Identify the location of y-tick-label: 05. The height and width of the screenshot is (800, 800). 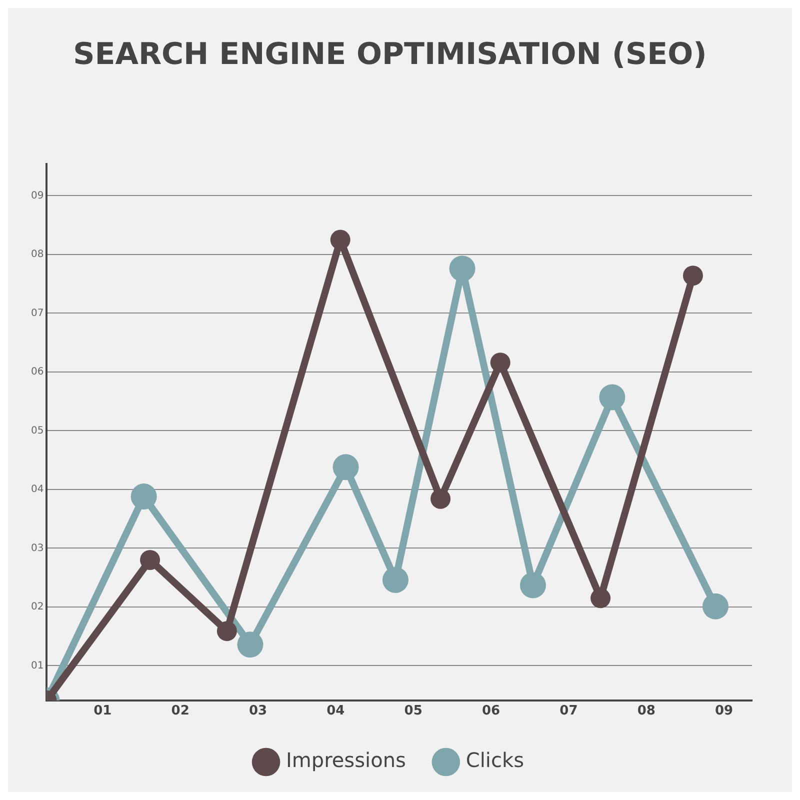
(37, 430).